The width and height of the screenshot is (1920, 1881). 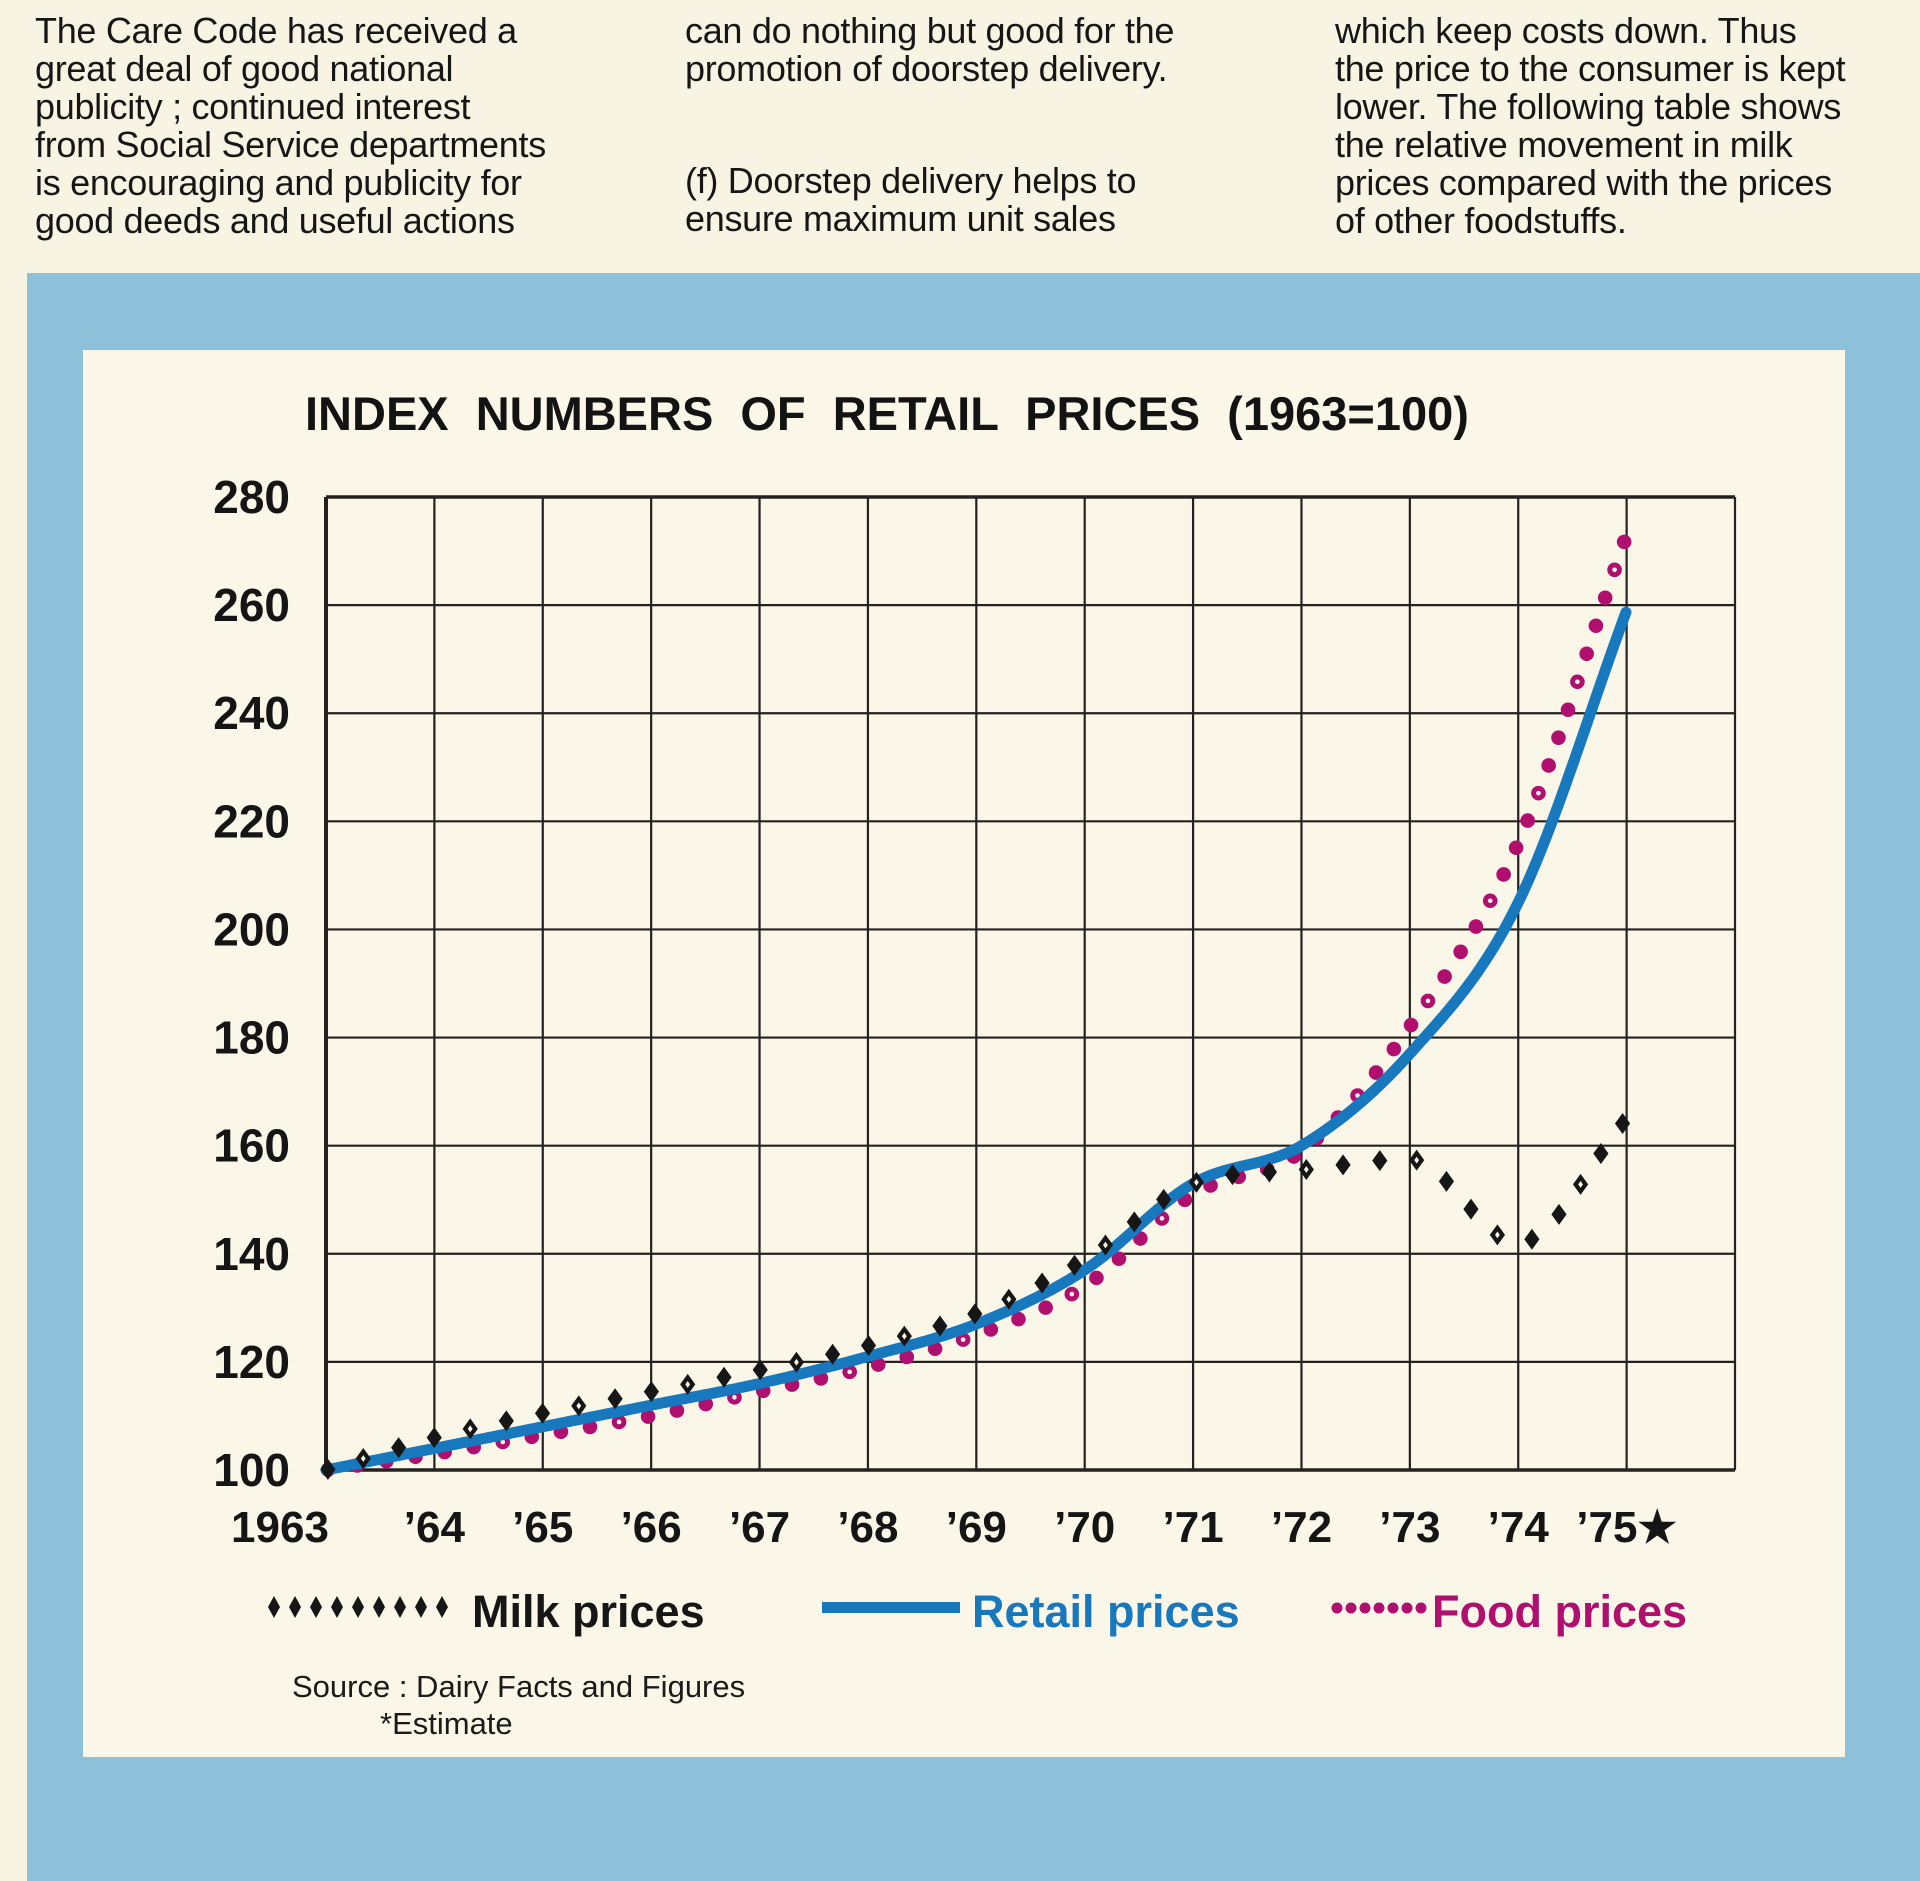 I want to click on text-line: publicity ; continued interest, so click(x=253, y=106).